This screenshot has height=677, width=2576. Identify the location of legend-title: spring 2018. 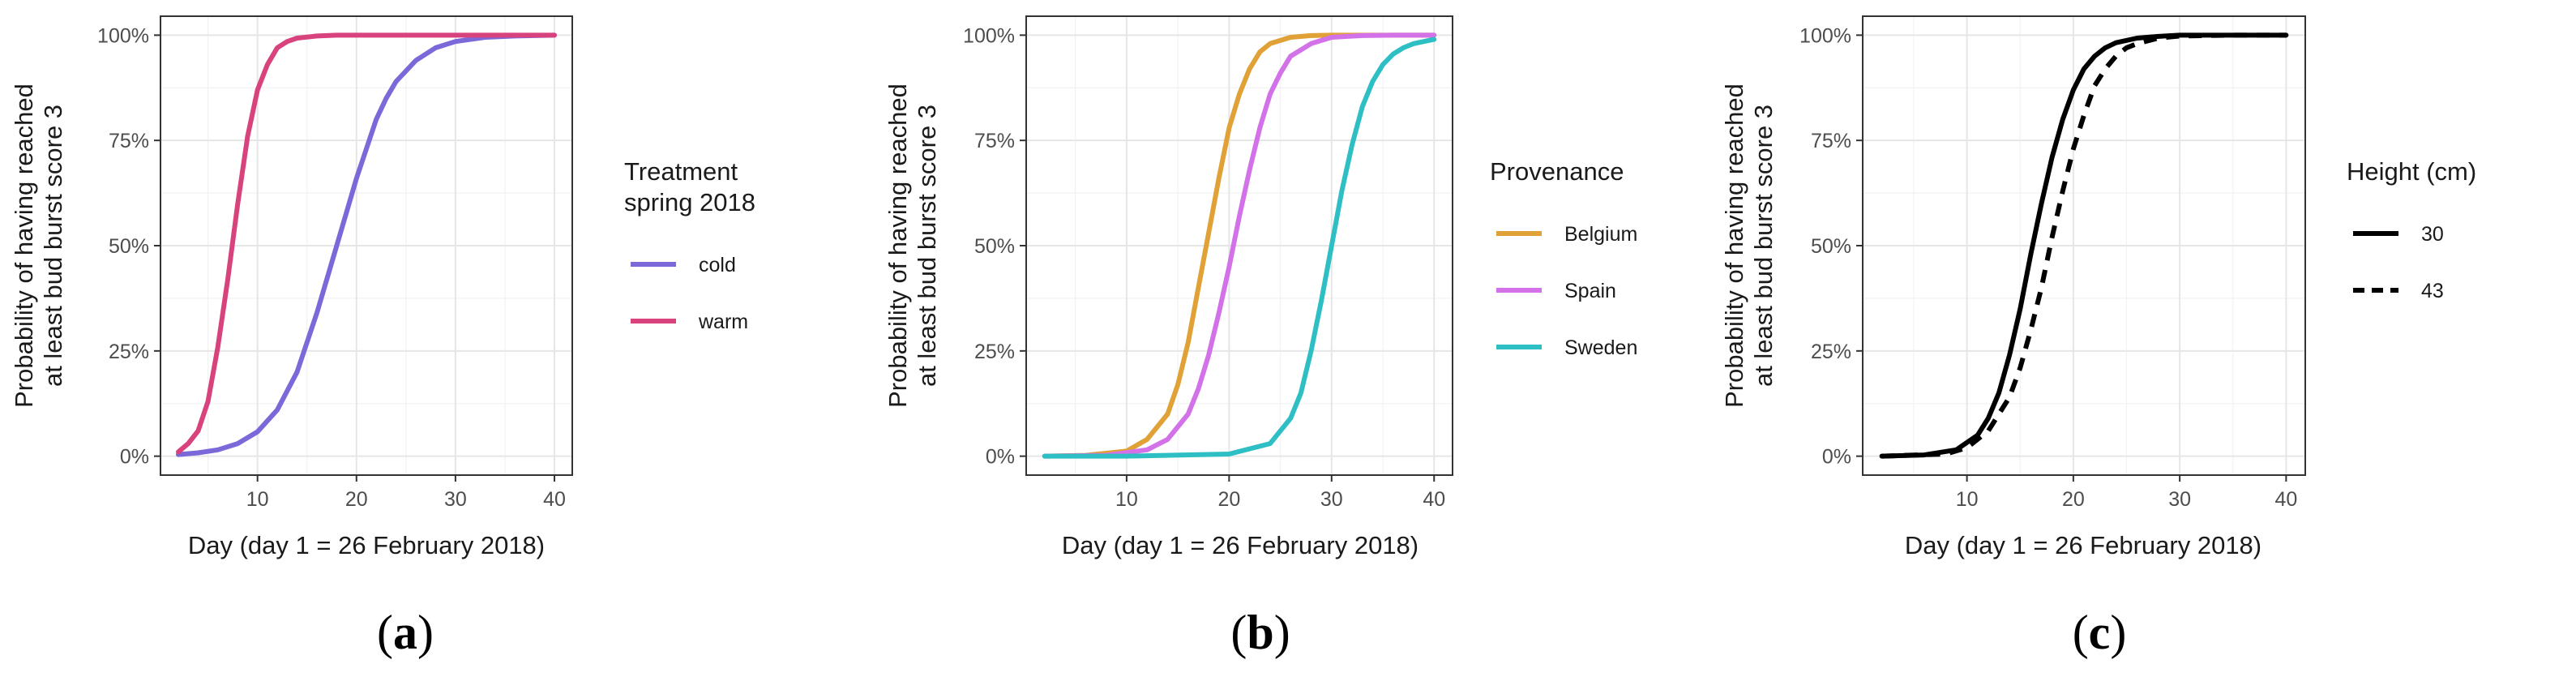
(689, 202).